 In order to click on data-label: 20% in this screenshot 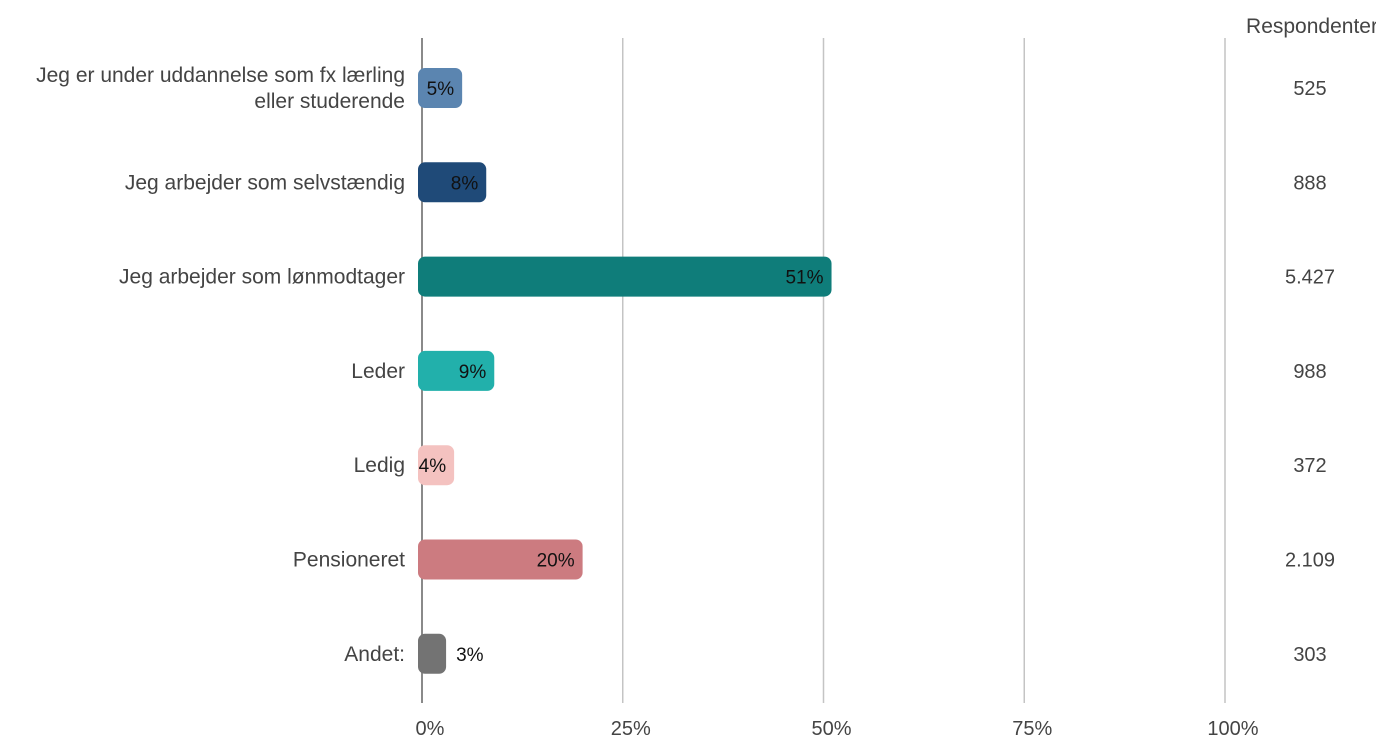, I will do `click(556, 561)`.